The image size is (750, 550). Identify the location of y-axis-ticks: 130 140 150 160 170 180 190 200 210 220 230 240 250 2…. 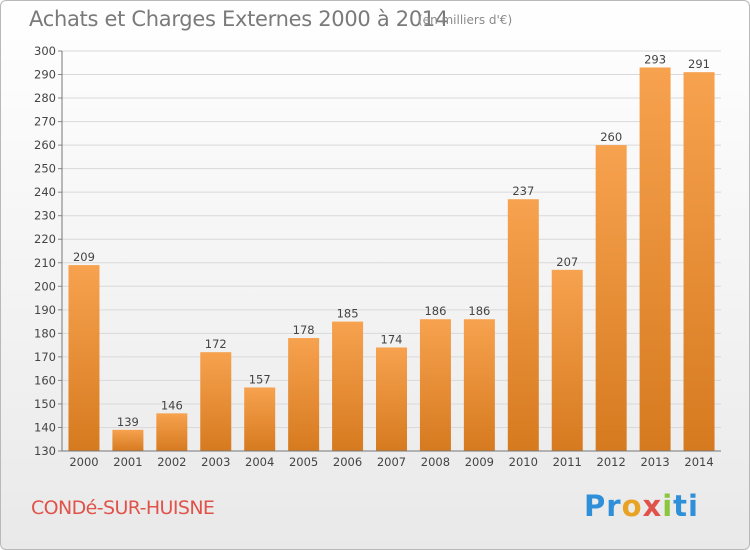
(48, 251).